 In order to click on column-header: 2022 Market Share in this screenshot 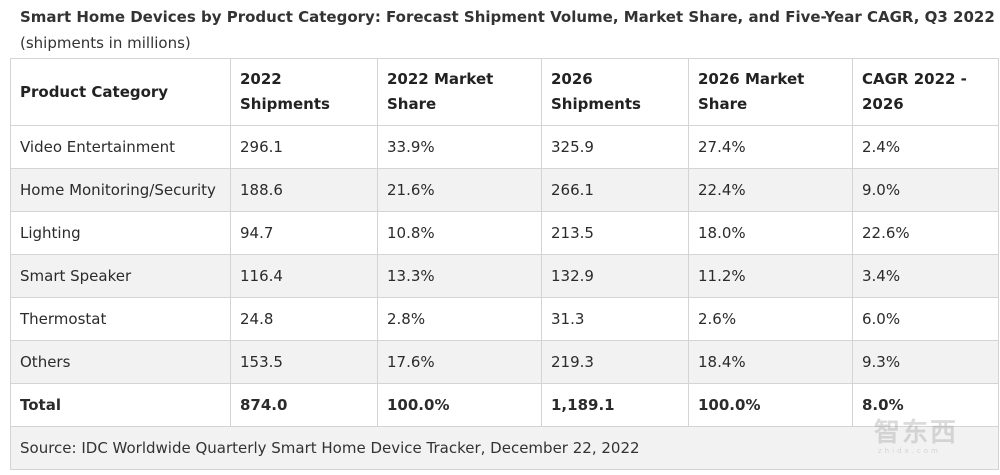, I will do `click(459, 92)`.